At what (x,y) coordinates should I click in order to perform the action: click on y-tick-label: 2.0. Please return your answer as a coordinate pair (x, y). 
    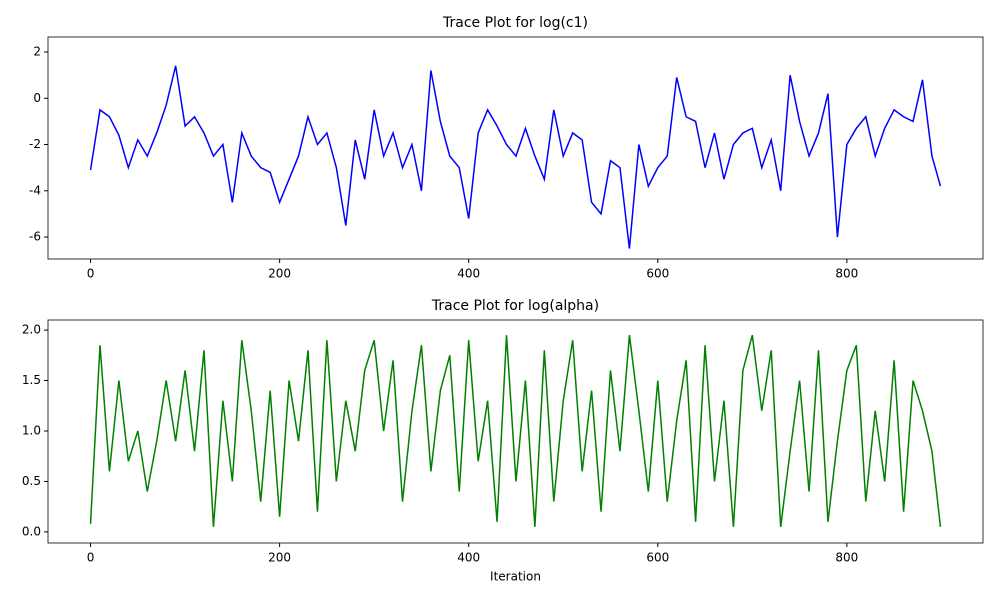
    Looking at the image, I should click on (31, 330).